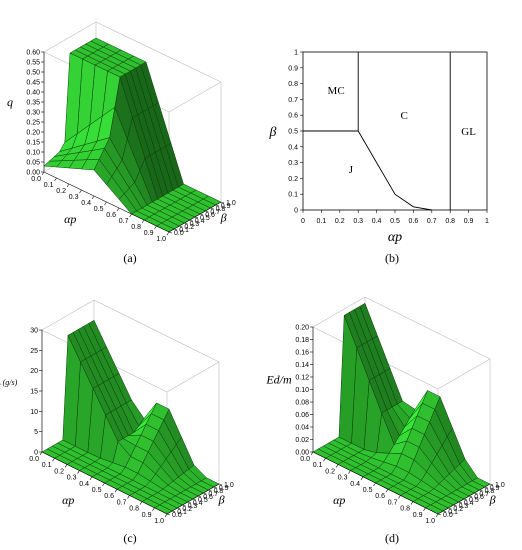 The width and height of the screenshot is (522, 550). I want to click on y-tick-label: 0.4, so click(293, 147).